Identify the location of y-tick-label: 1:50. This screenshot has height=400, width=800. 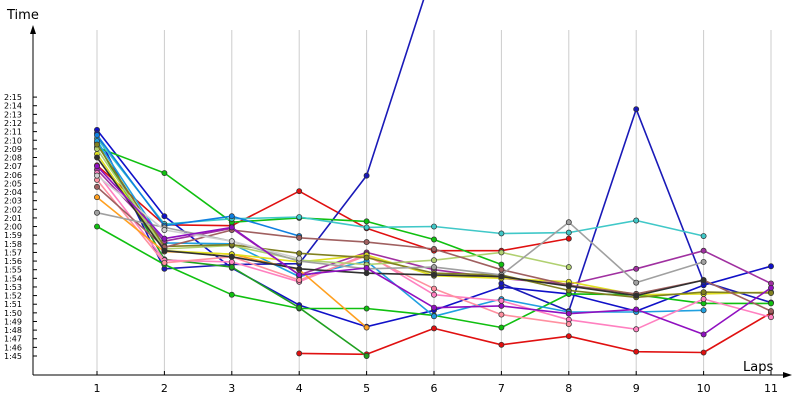
(13, 313).